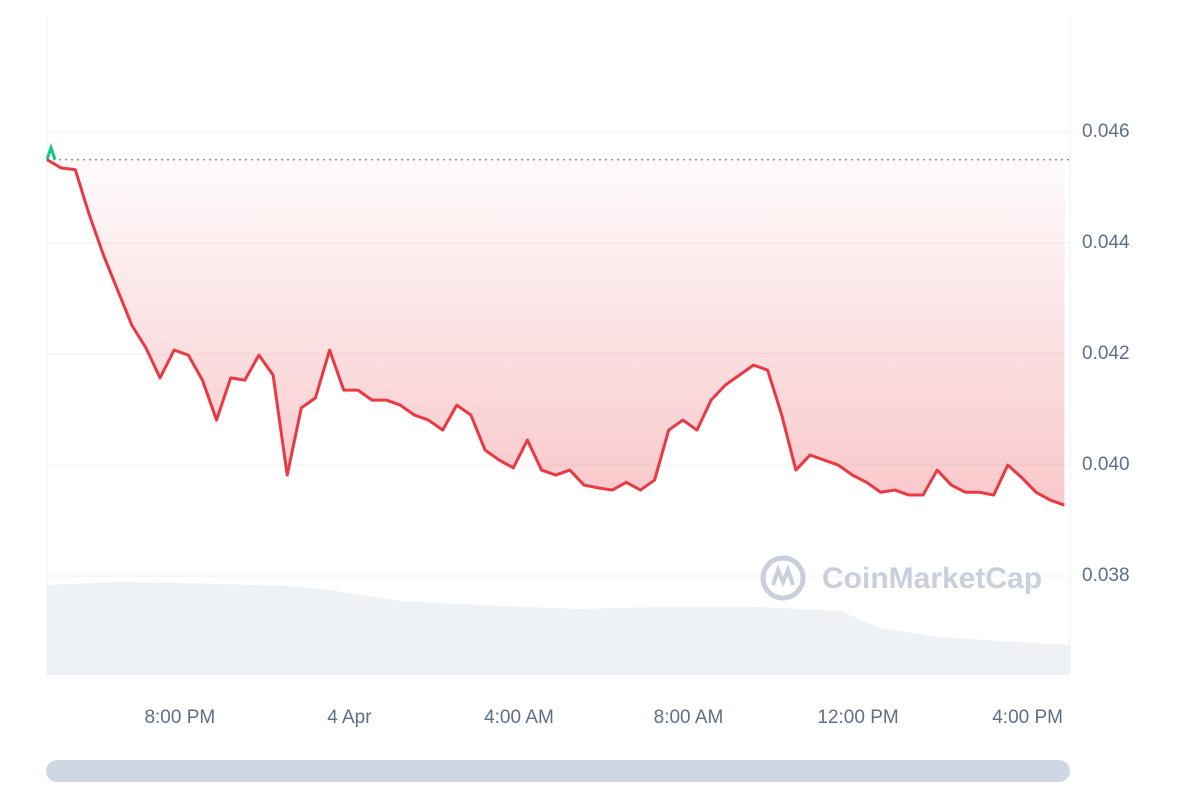  What do you see at coordinates (179, 717) in the screenshot?
I see `x-tick-label: 8:00 PM` at bounding box center [179, 717].